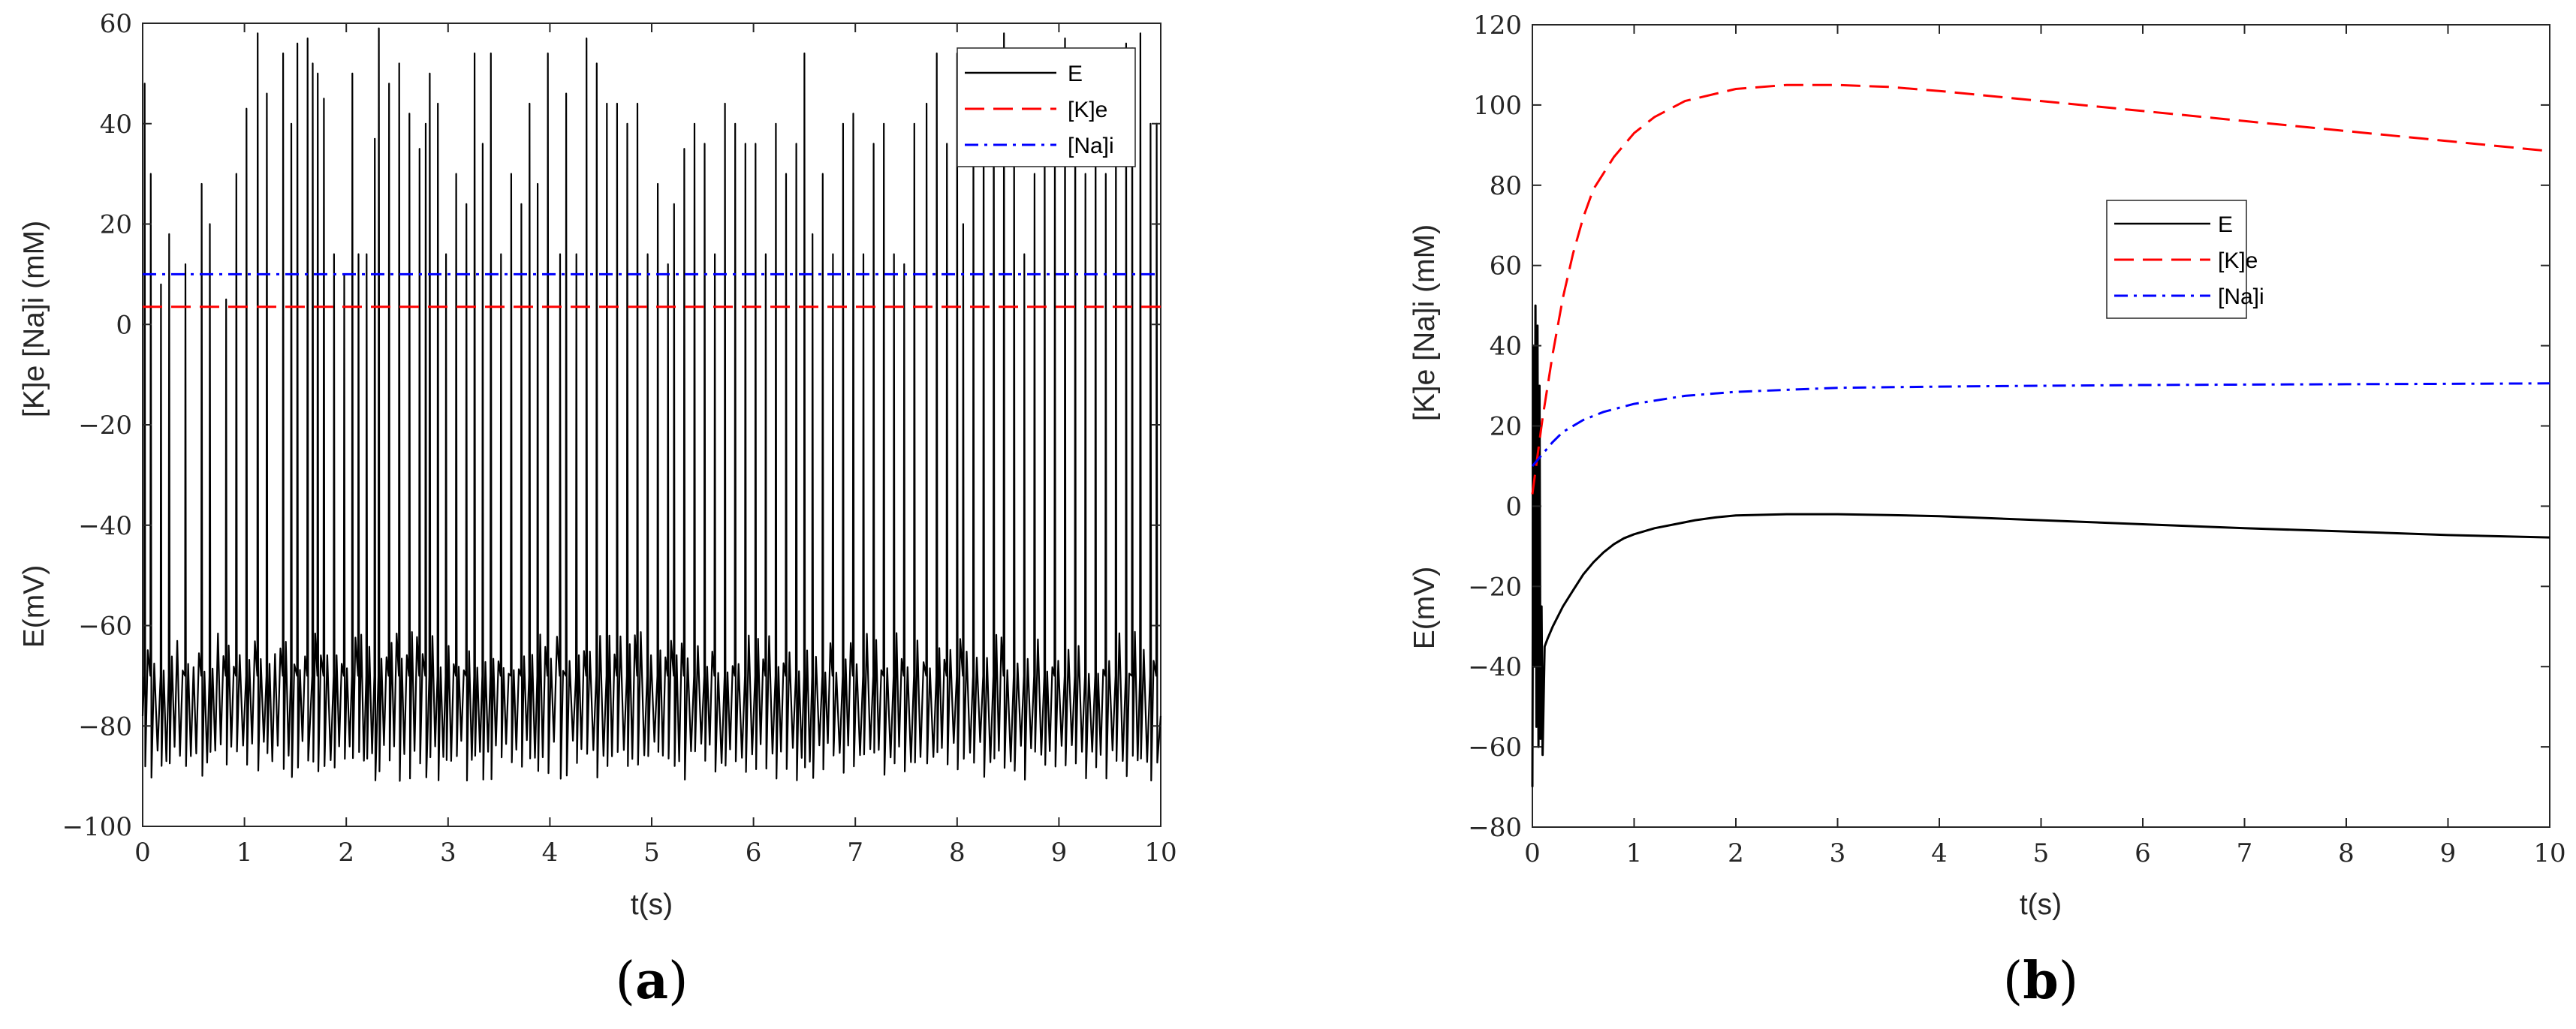  I want to click on legend-label-K-b: [K]e, so click(2238, 260).